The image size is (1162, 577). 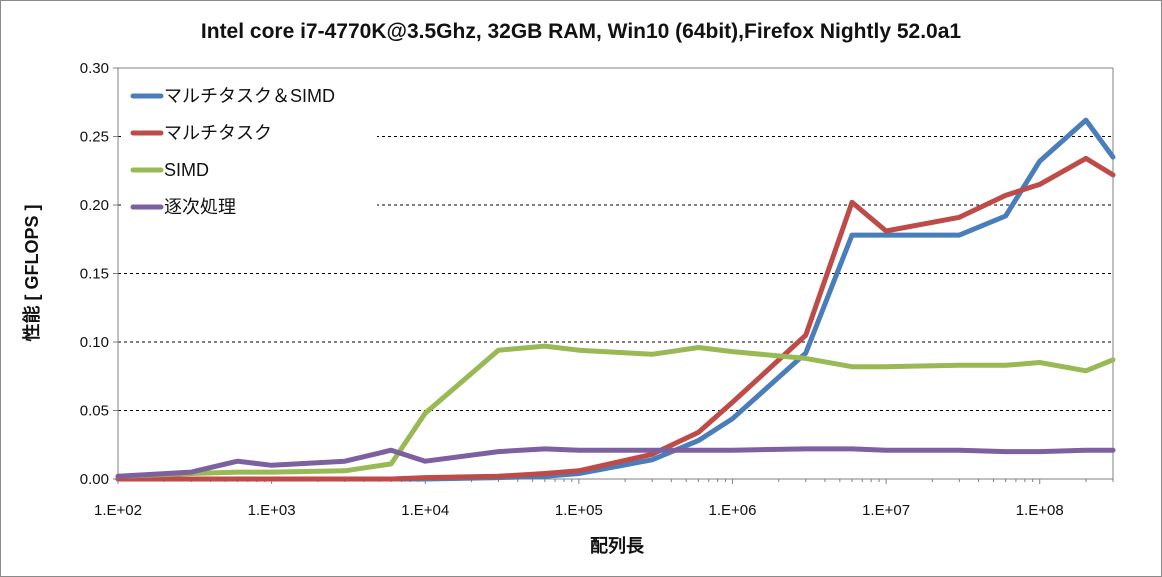 What do you see at coordinates (615, 462) in the screenshot?
I see `series-line` at bounding box center [615, 462].